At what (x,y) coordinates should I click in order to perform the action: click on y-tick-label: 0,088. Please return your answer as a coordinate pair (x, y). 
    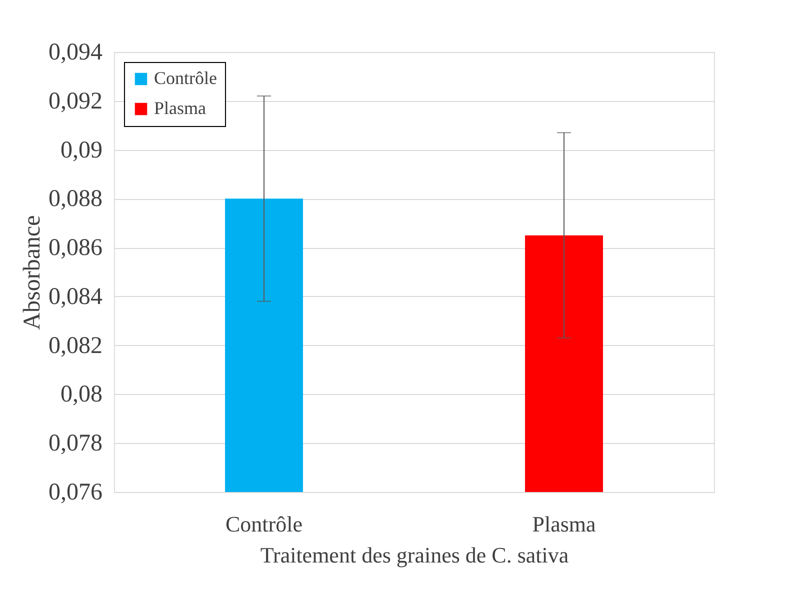
    Looking at the image, I should click on (75, 199).